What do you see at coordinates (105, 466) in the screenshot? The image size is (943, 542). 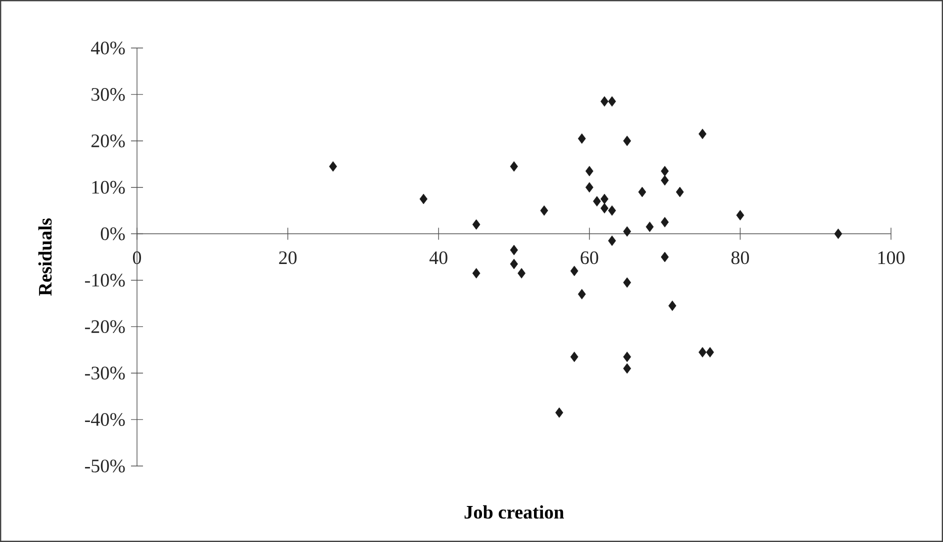 I see `y-tick-label: -50%` at bounding box center [105, 466].